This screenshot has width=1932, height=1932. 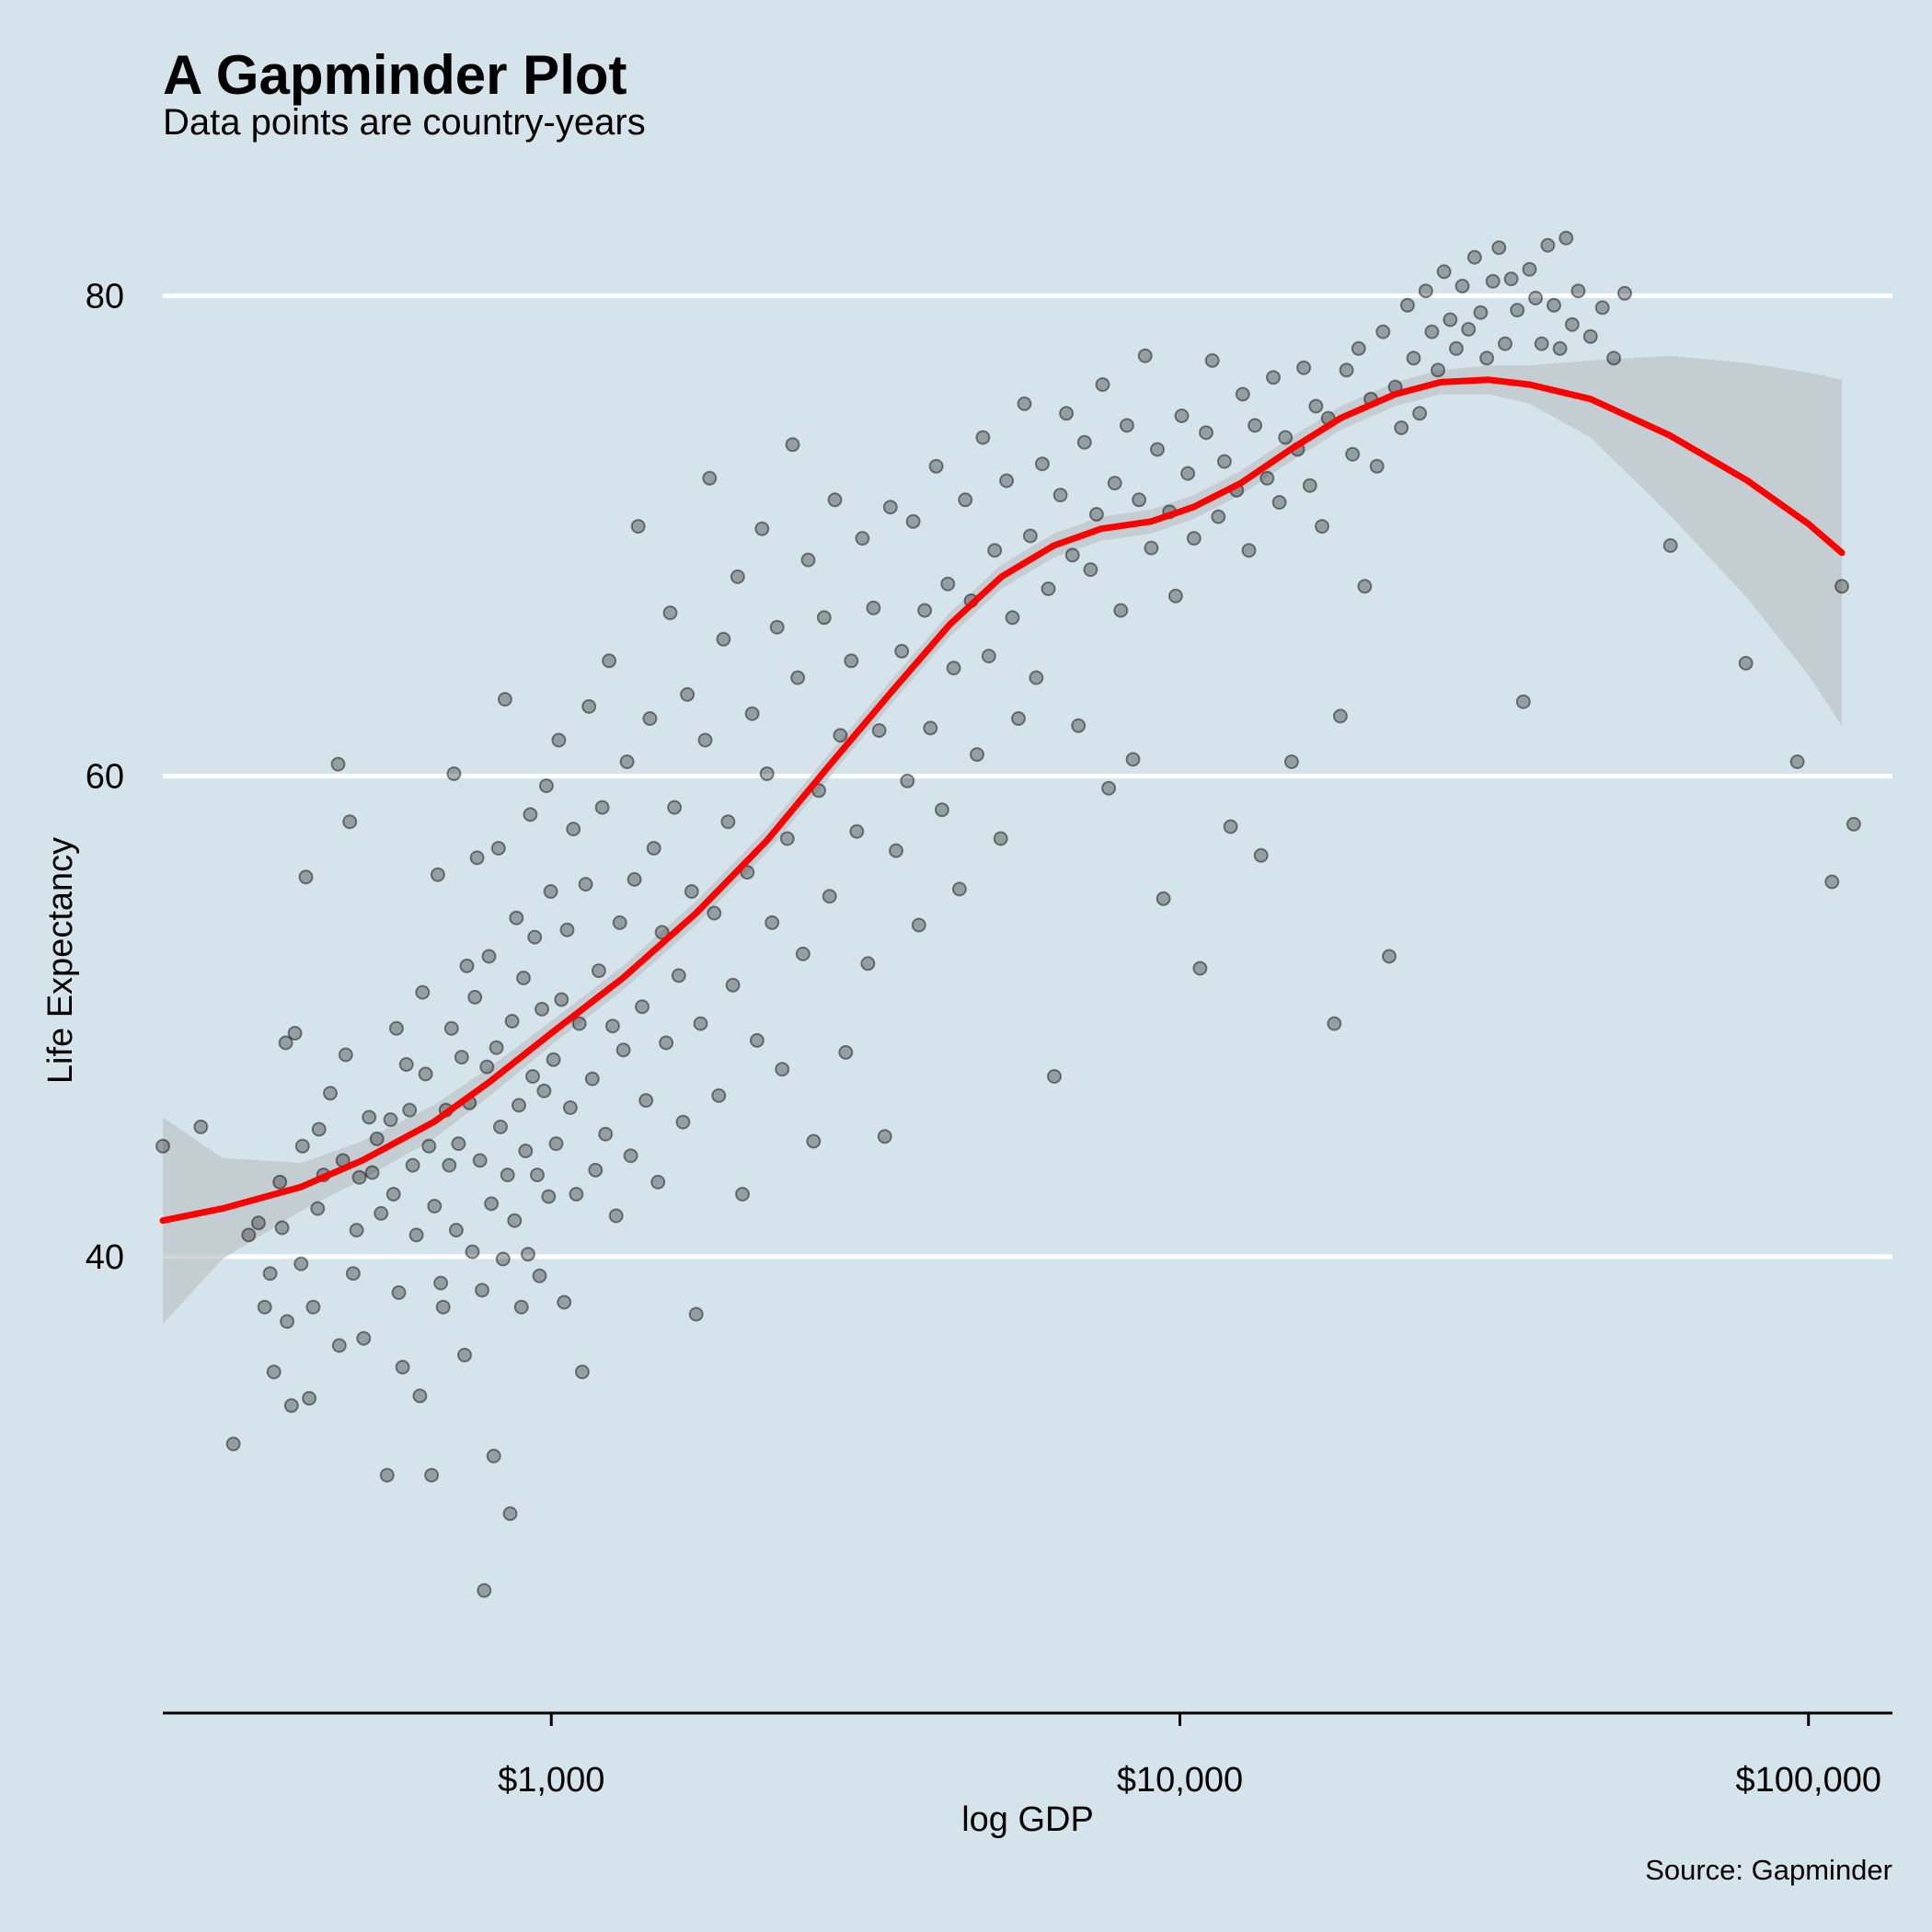 I want to click on x-tick-label: $100,000, so click(x=1809, y=1780).